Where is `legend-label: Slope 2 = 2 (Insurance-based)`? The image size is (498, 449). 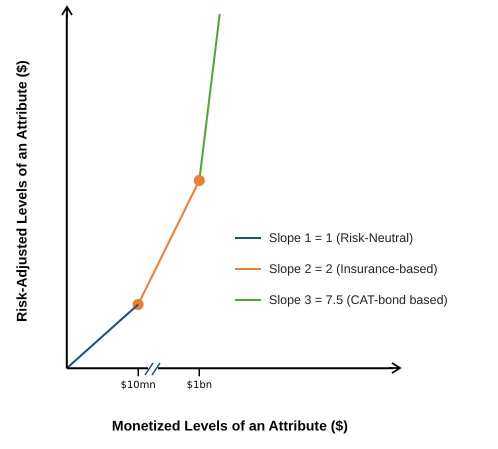
legend-label: Slope 2 = 2 (Insurance-based) is located at coordinates (353, 269).